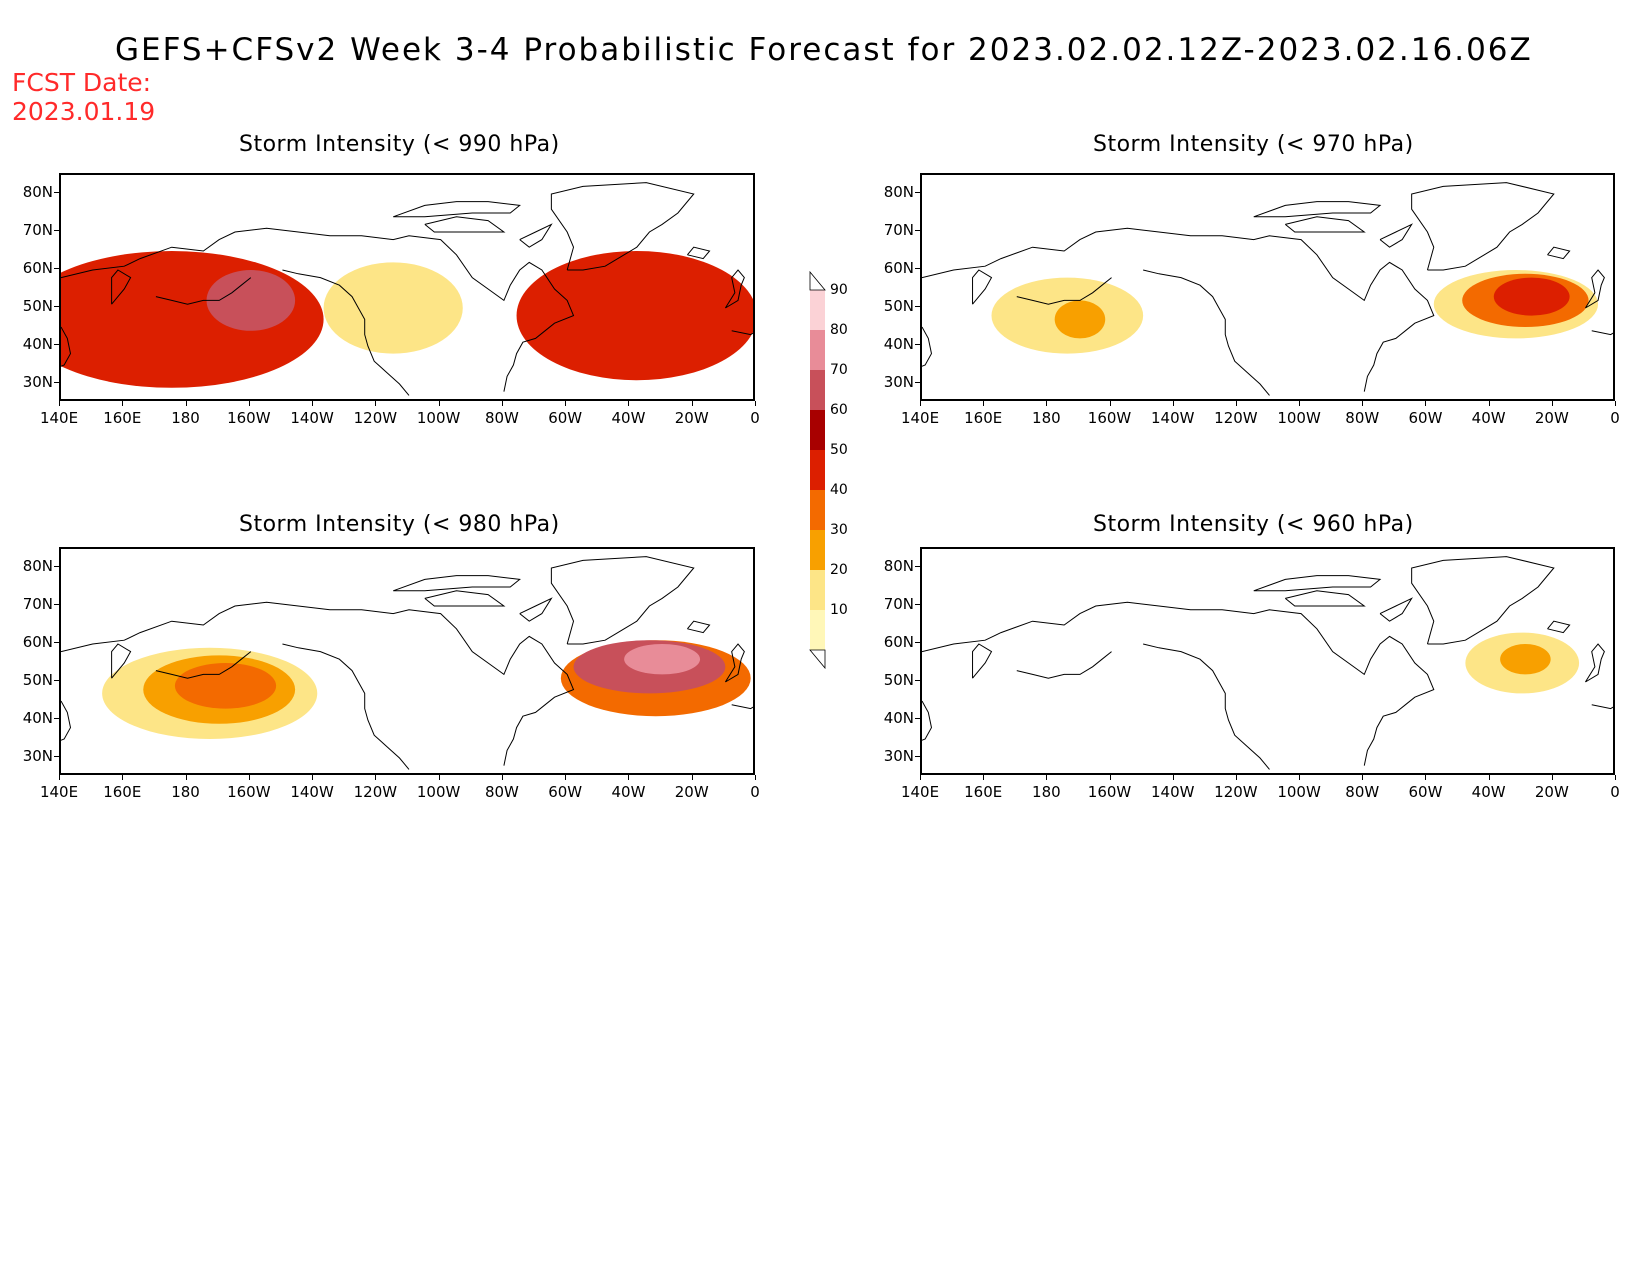 This screenshot has width=1650, height=1275. I want to click on longitude-label: 140W, so click(1172, 792).